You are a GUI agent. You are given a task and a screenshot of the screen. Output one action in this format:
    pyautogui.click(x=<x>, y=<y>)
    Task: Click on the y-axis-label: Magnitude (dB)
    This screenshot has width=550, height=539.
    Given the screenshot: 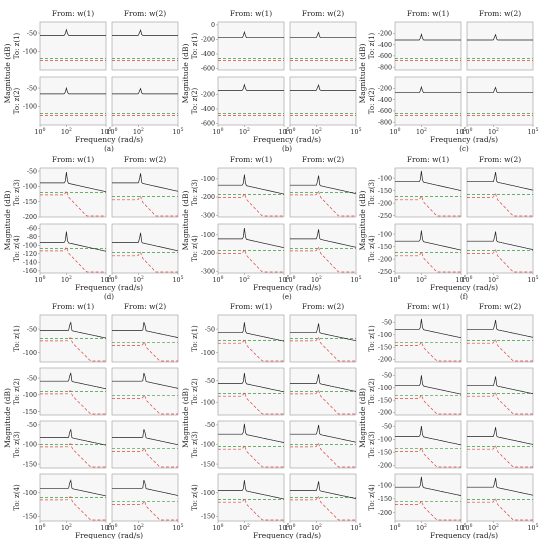 What is the action you would take?
    pyautogui.click(x=185, y=418)
    